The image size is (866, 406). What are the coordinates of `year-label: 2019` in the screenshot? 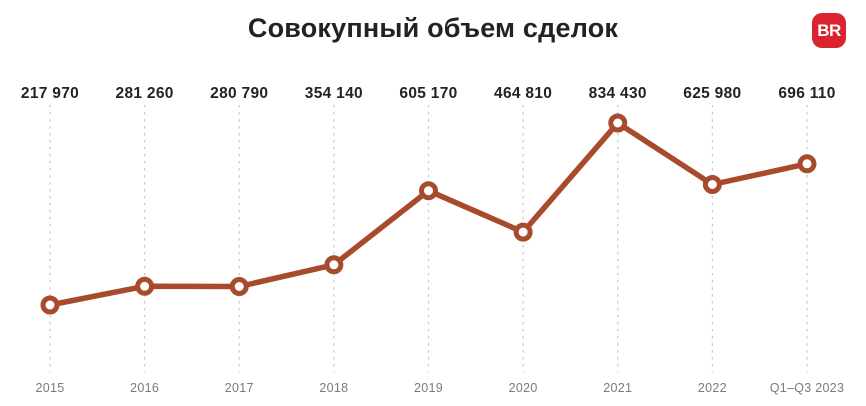 It's located at (428, 388).